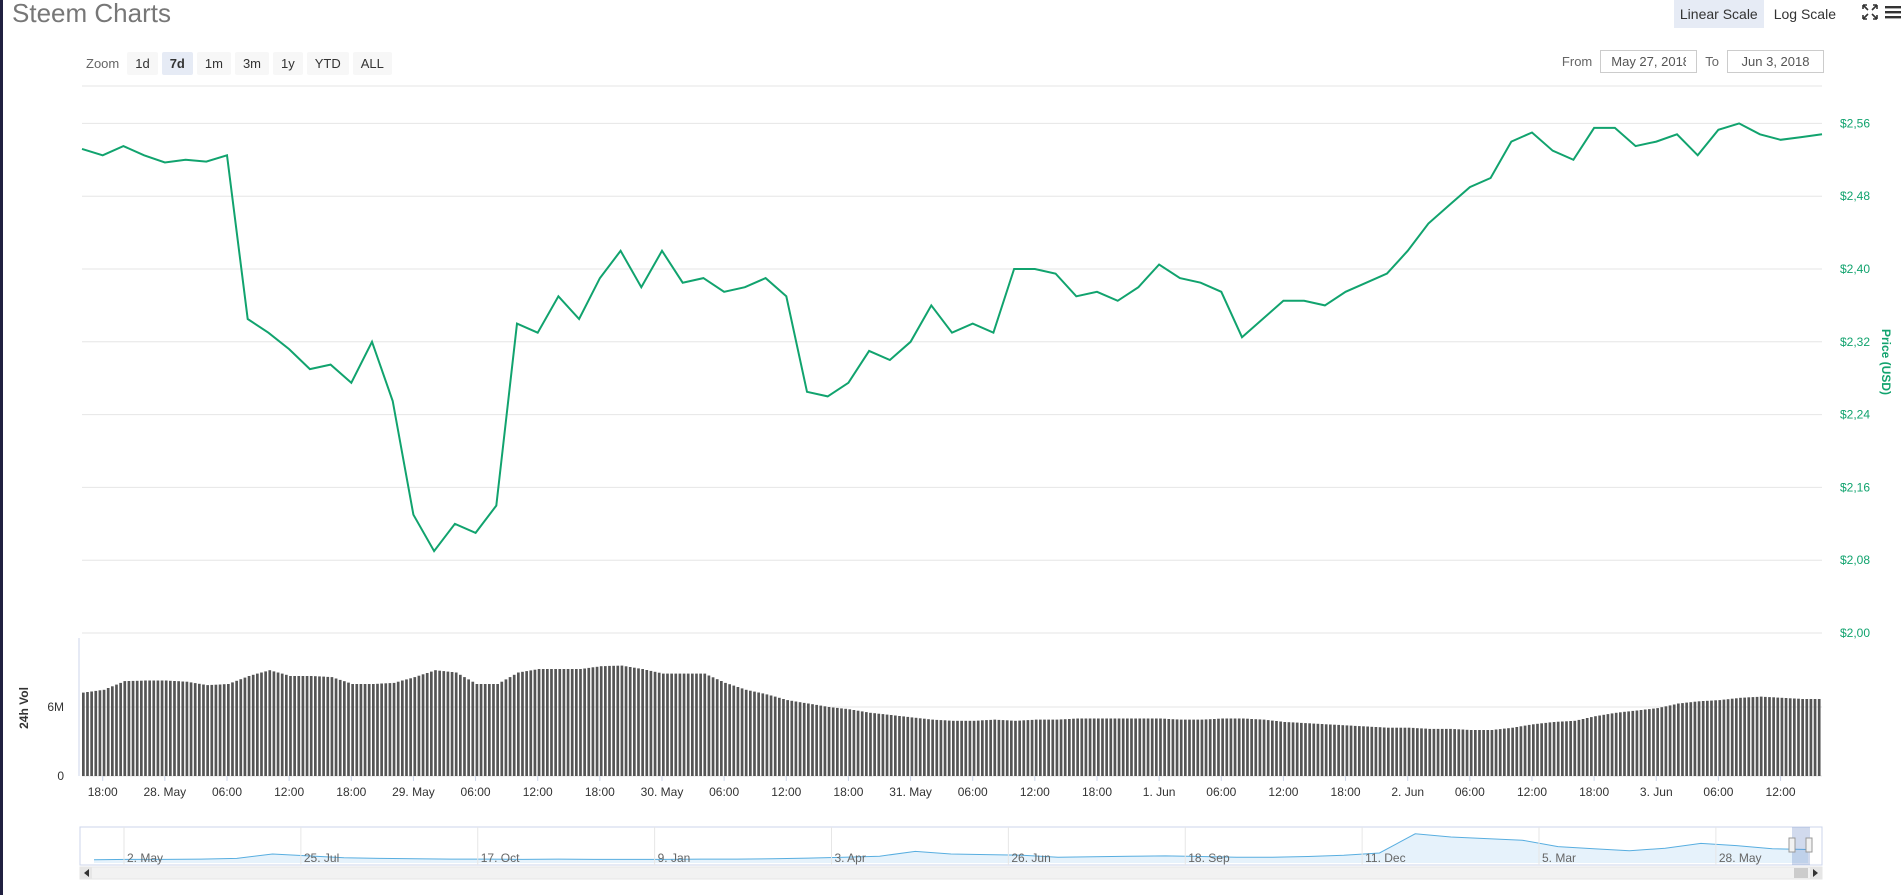 This screenshot has height=895, width=1904. I want to click on scroll-right-arrow-icon, so click(1815, 873).